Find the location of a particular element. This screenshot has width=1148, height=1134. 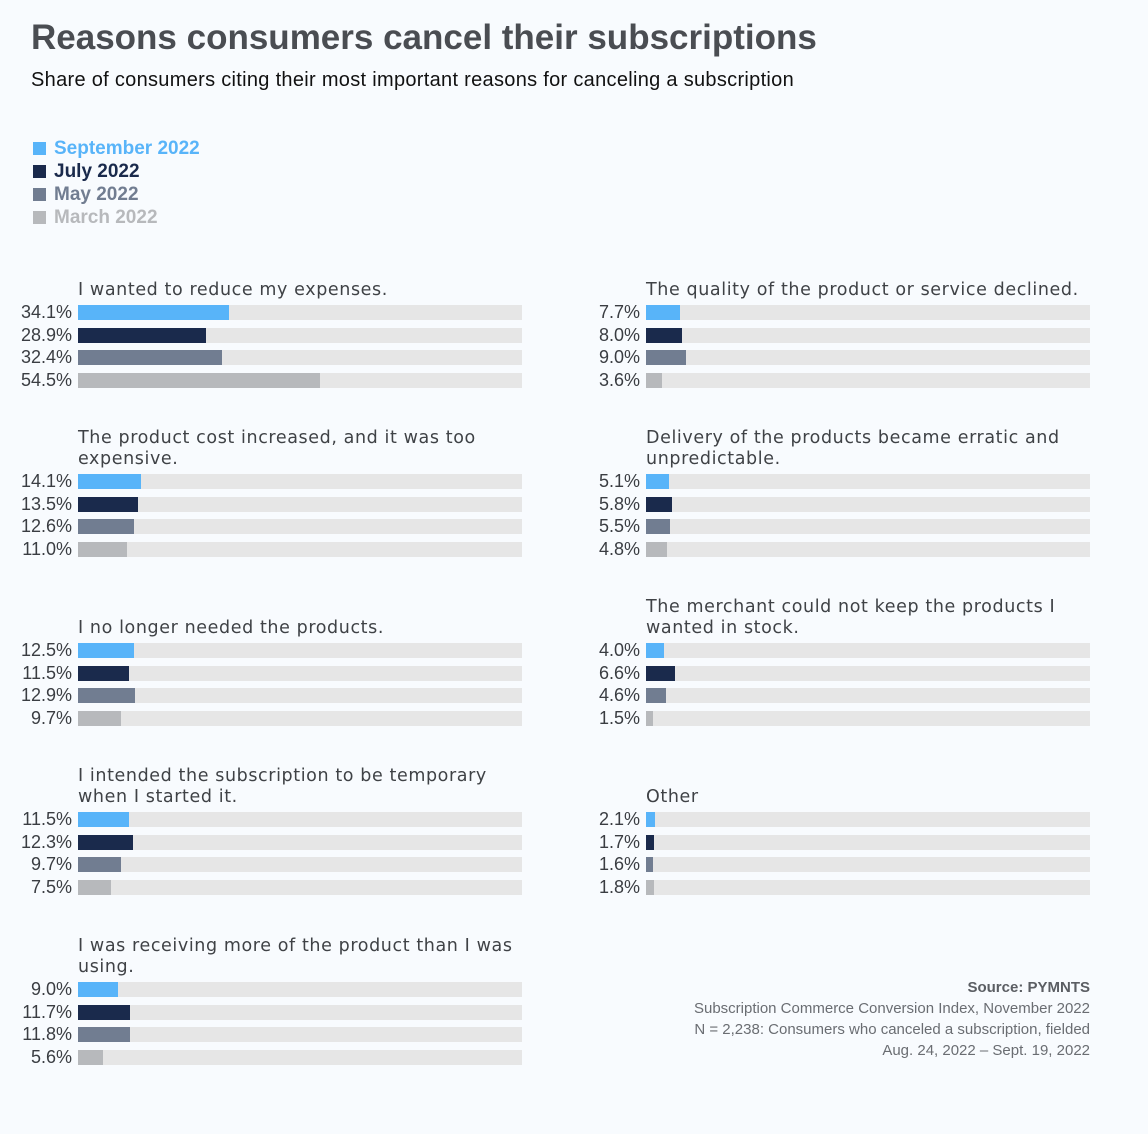

bar-row: 11.0% is located at coordinates (261, 548).